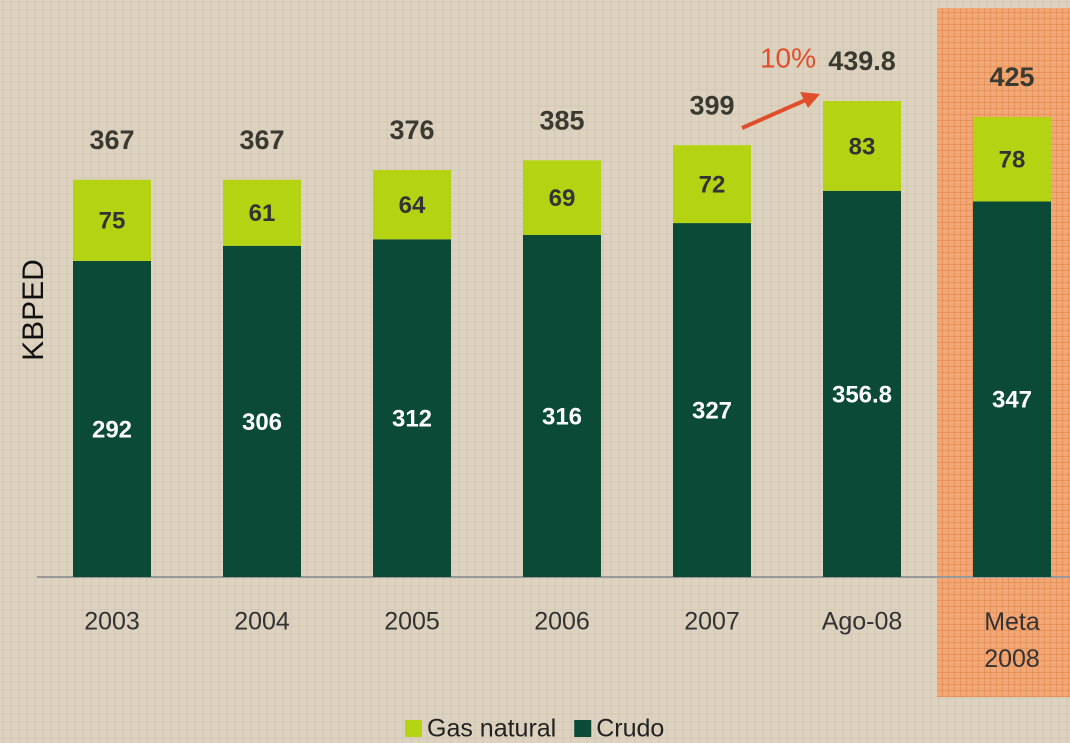 The image size is (1070, 743). Describe the element at coordinates (262, 622) in the screenshot. I see `x-tick-label: 2004` at that location.